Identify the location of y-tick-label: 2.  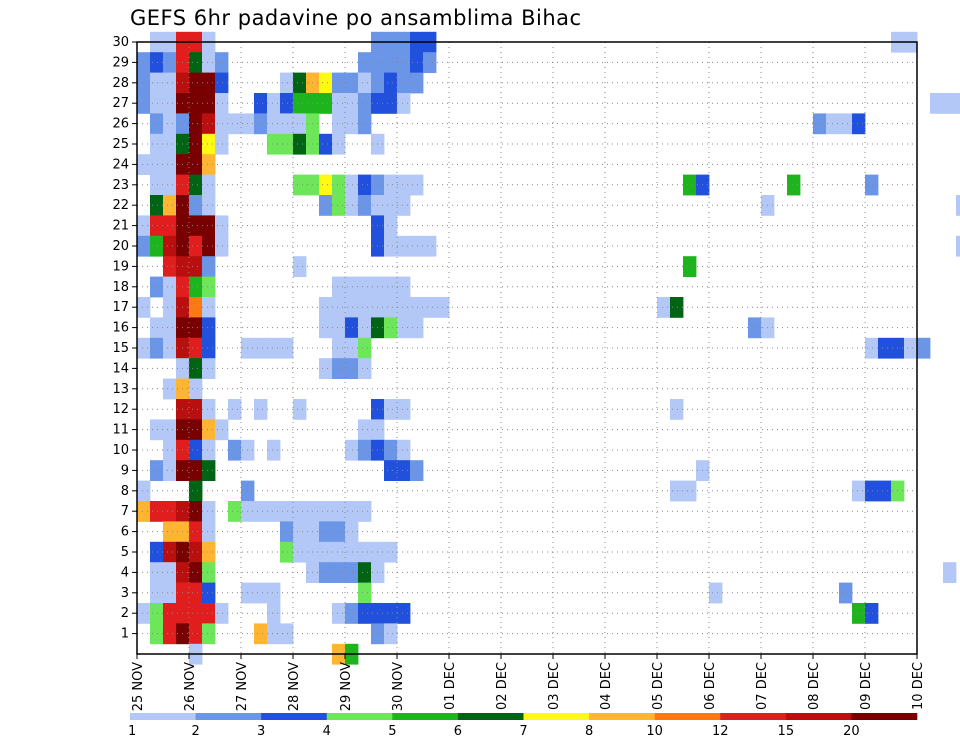
(125, 613).